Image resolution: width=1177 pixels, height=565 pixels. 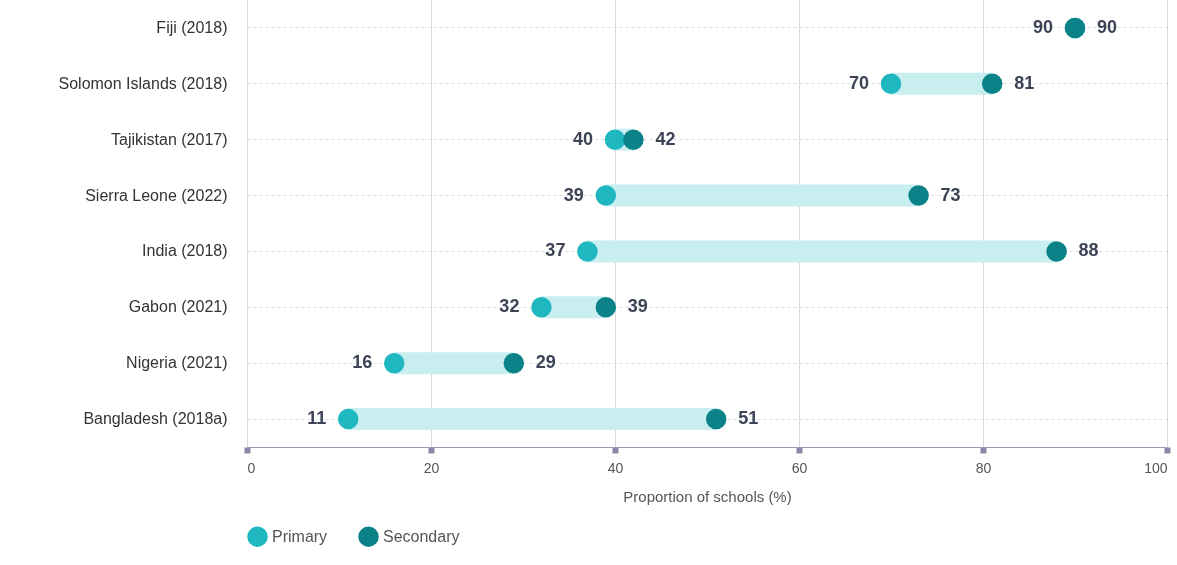 I want to click on data-label: 73, so click(x=950, y=194).